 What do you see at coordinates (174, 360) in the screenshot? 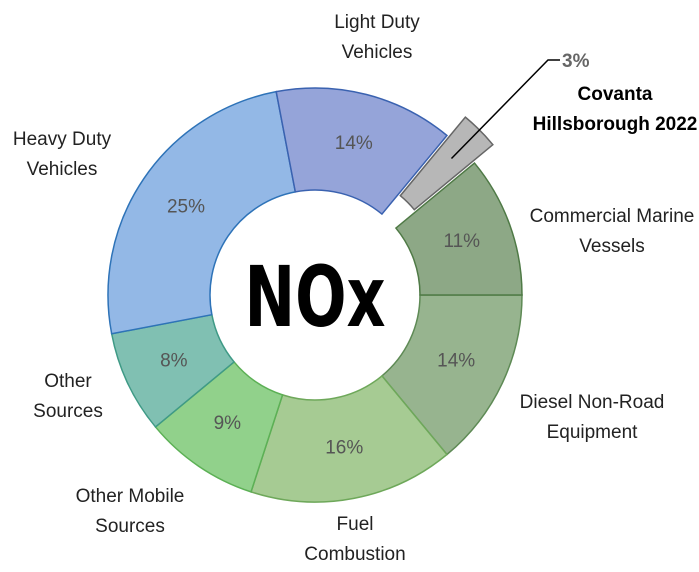
I see `value-label: 8%` at bounding box center [174, 360].